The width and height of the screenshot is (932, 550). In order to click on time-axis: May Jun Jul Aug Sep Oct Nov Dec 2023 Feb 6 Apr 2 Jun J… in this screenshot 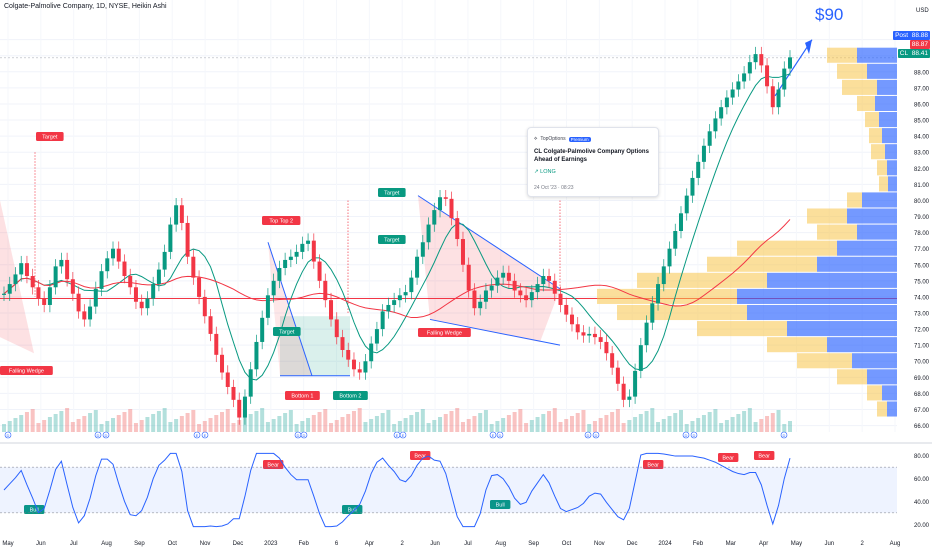, I will do `click(451, 544)`.